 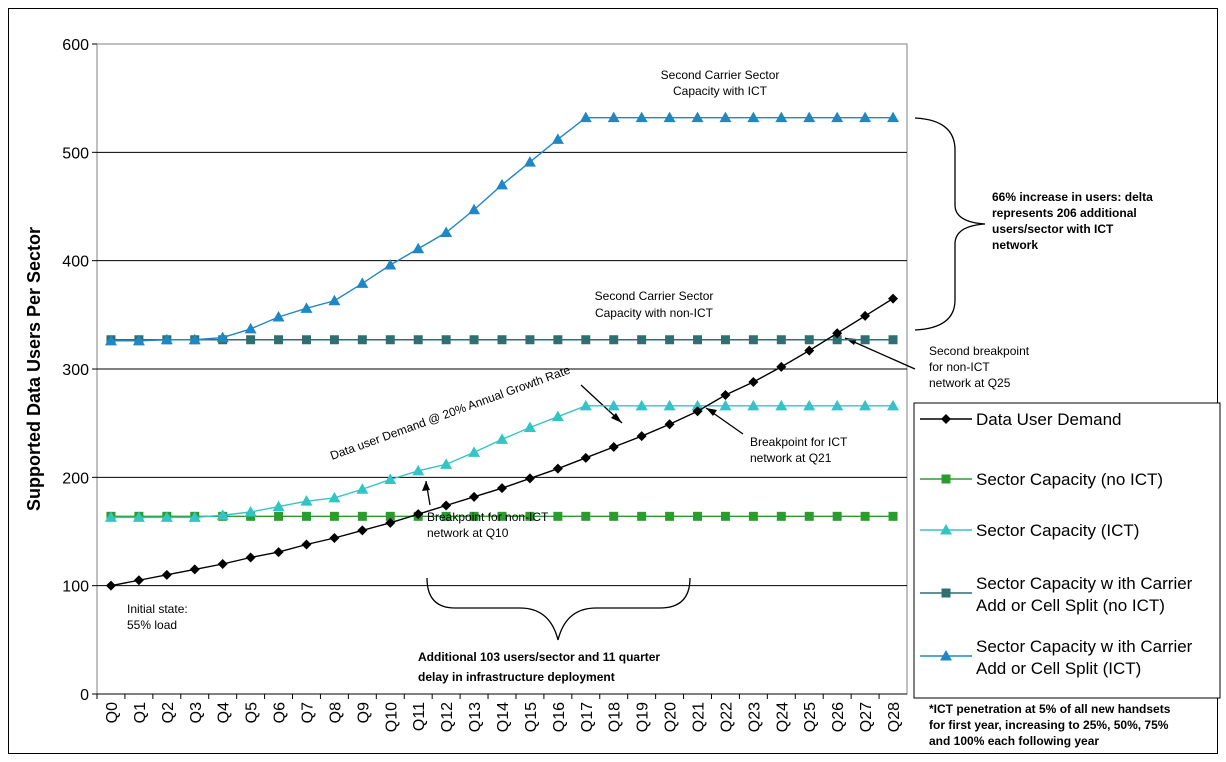 I want to click on x-tick-label: Q16, so click(x=559, y=717).